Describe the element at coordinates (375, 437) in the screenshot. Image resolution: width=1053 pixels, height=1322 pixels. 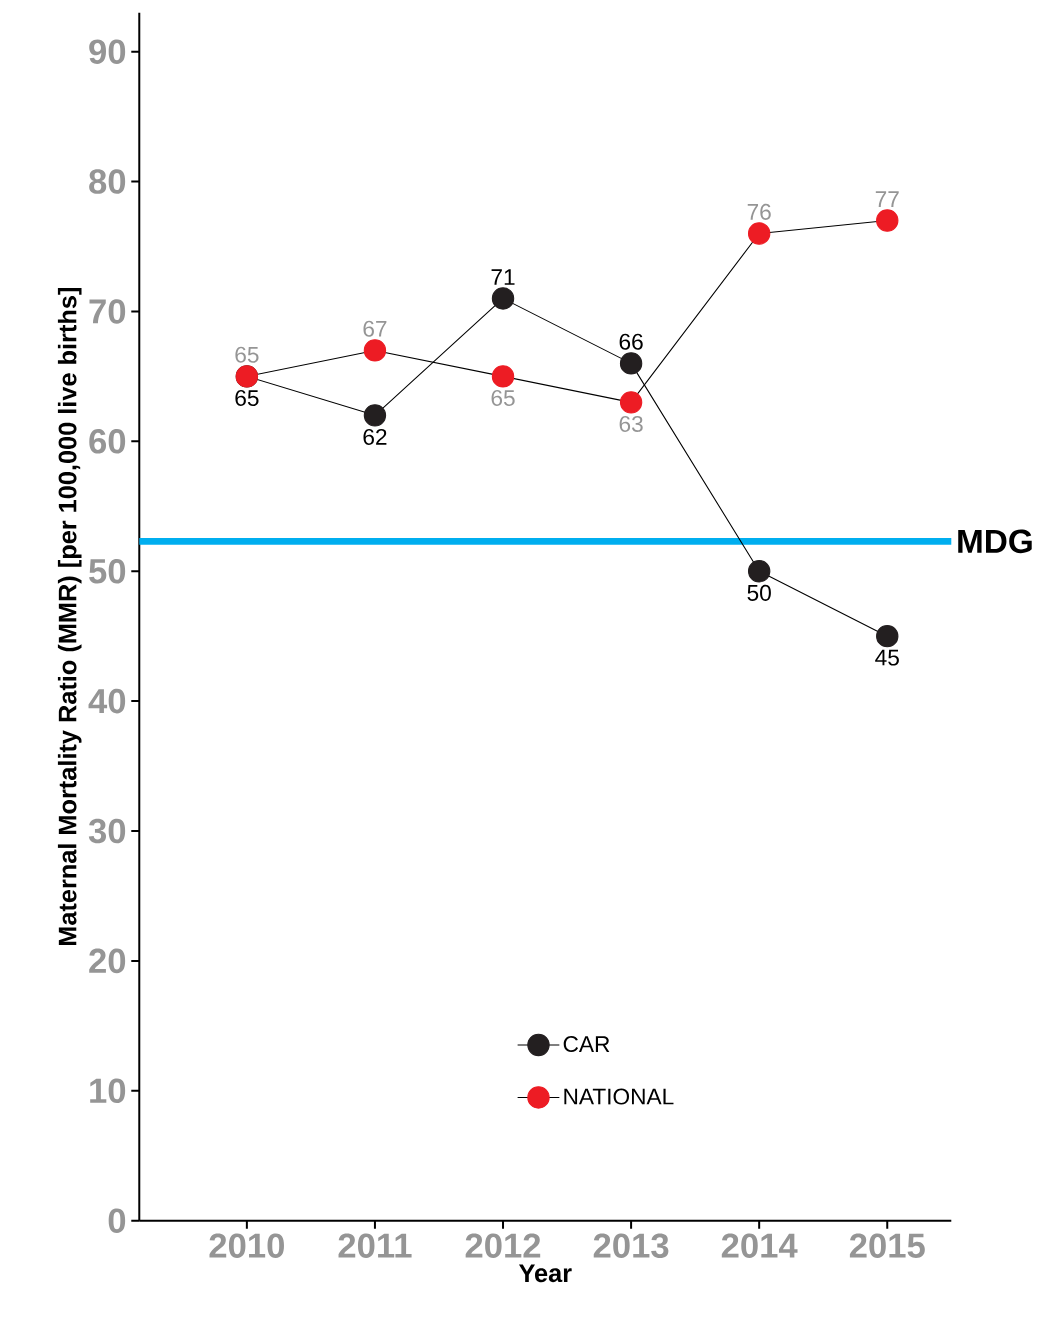
I see `data-label: 62` at that location.